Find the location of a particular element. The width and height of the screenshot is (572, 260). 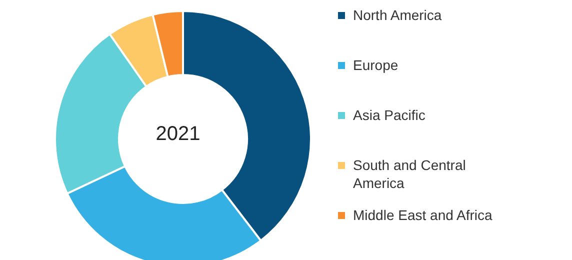

legend-label: South and Central America is located at coordinates (410, 174).